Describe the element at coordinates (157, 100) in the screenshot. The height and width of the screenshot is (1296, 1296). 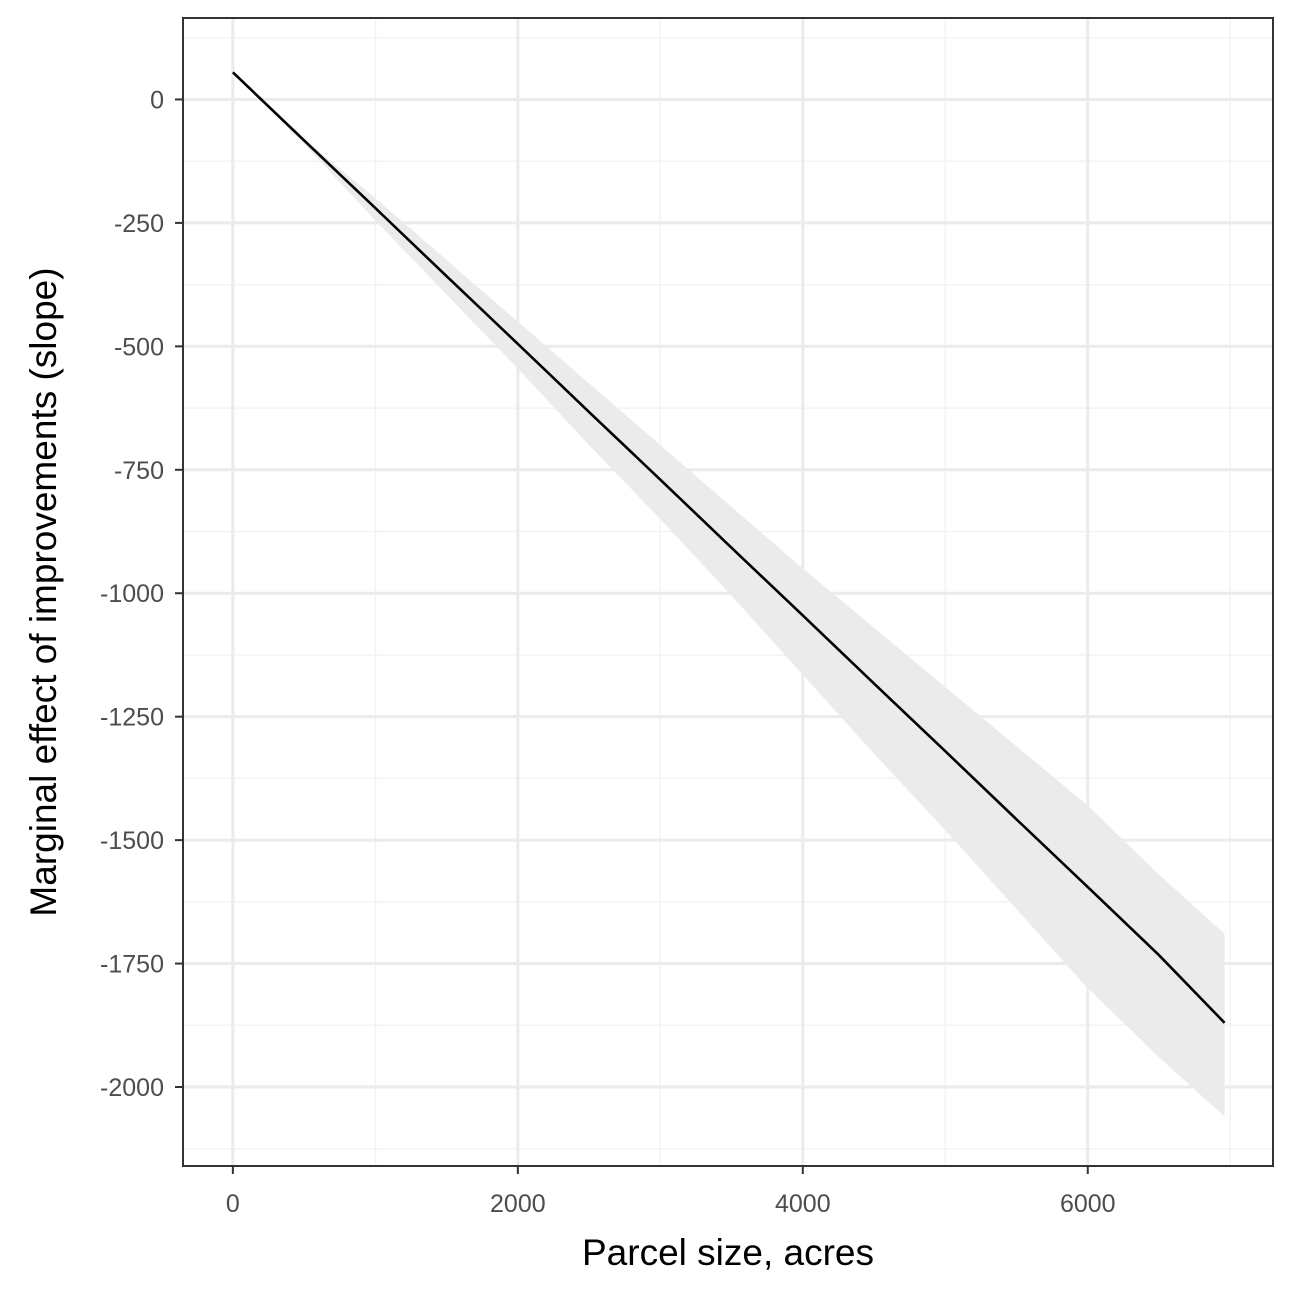
I see `y-tick-label: 0` at that location.